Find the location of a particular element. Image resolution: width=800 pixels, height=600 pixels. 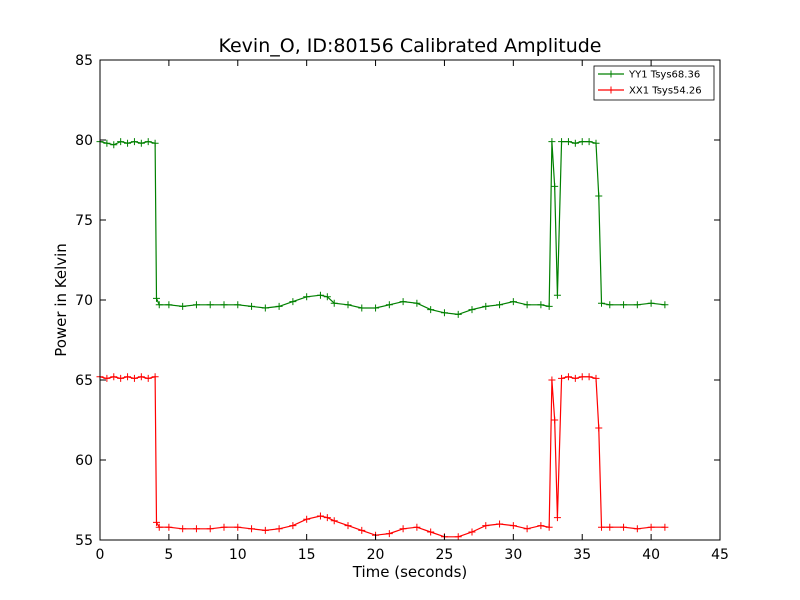

x-tick-label: 25 is located at coordinates (445, 555).